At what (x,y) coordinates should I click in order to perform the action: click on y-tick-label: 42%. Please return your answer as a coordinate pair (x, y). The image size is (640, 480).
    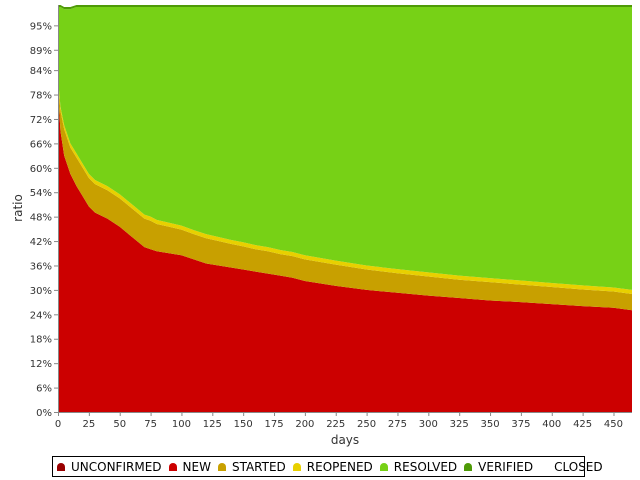
    Looking at the image, I should click on (41, 242).